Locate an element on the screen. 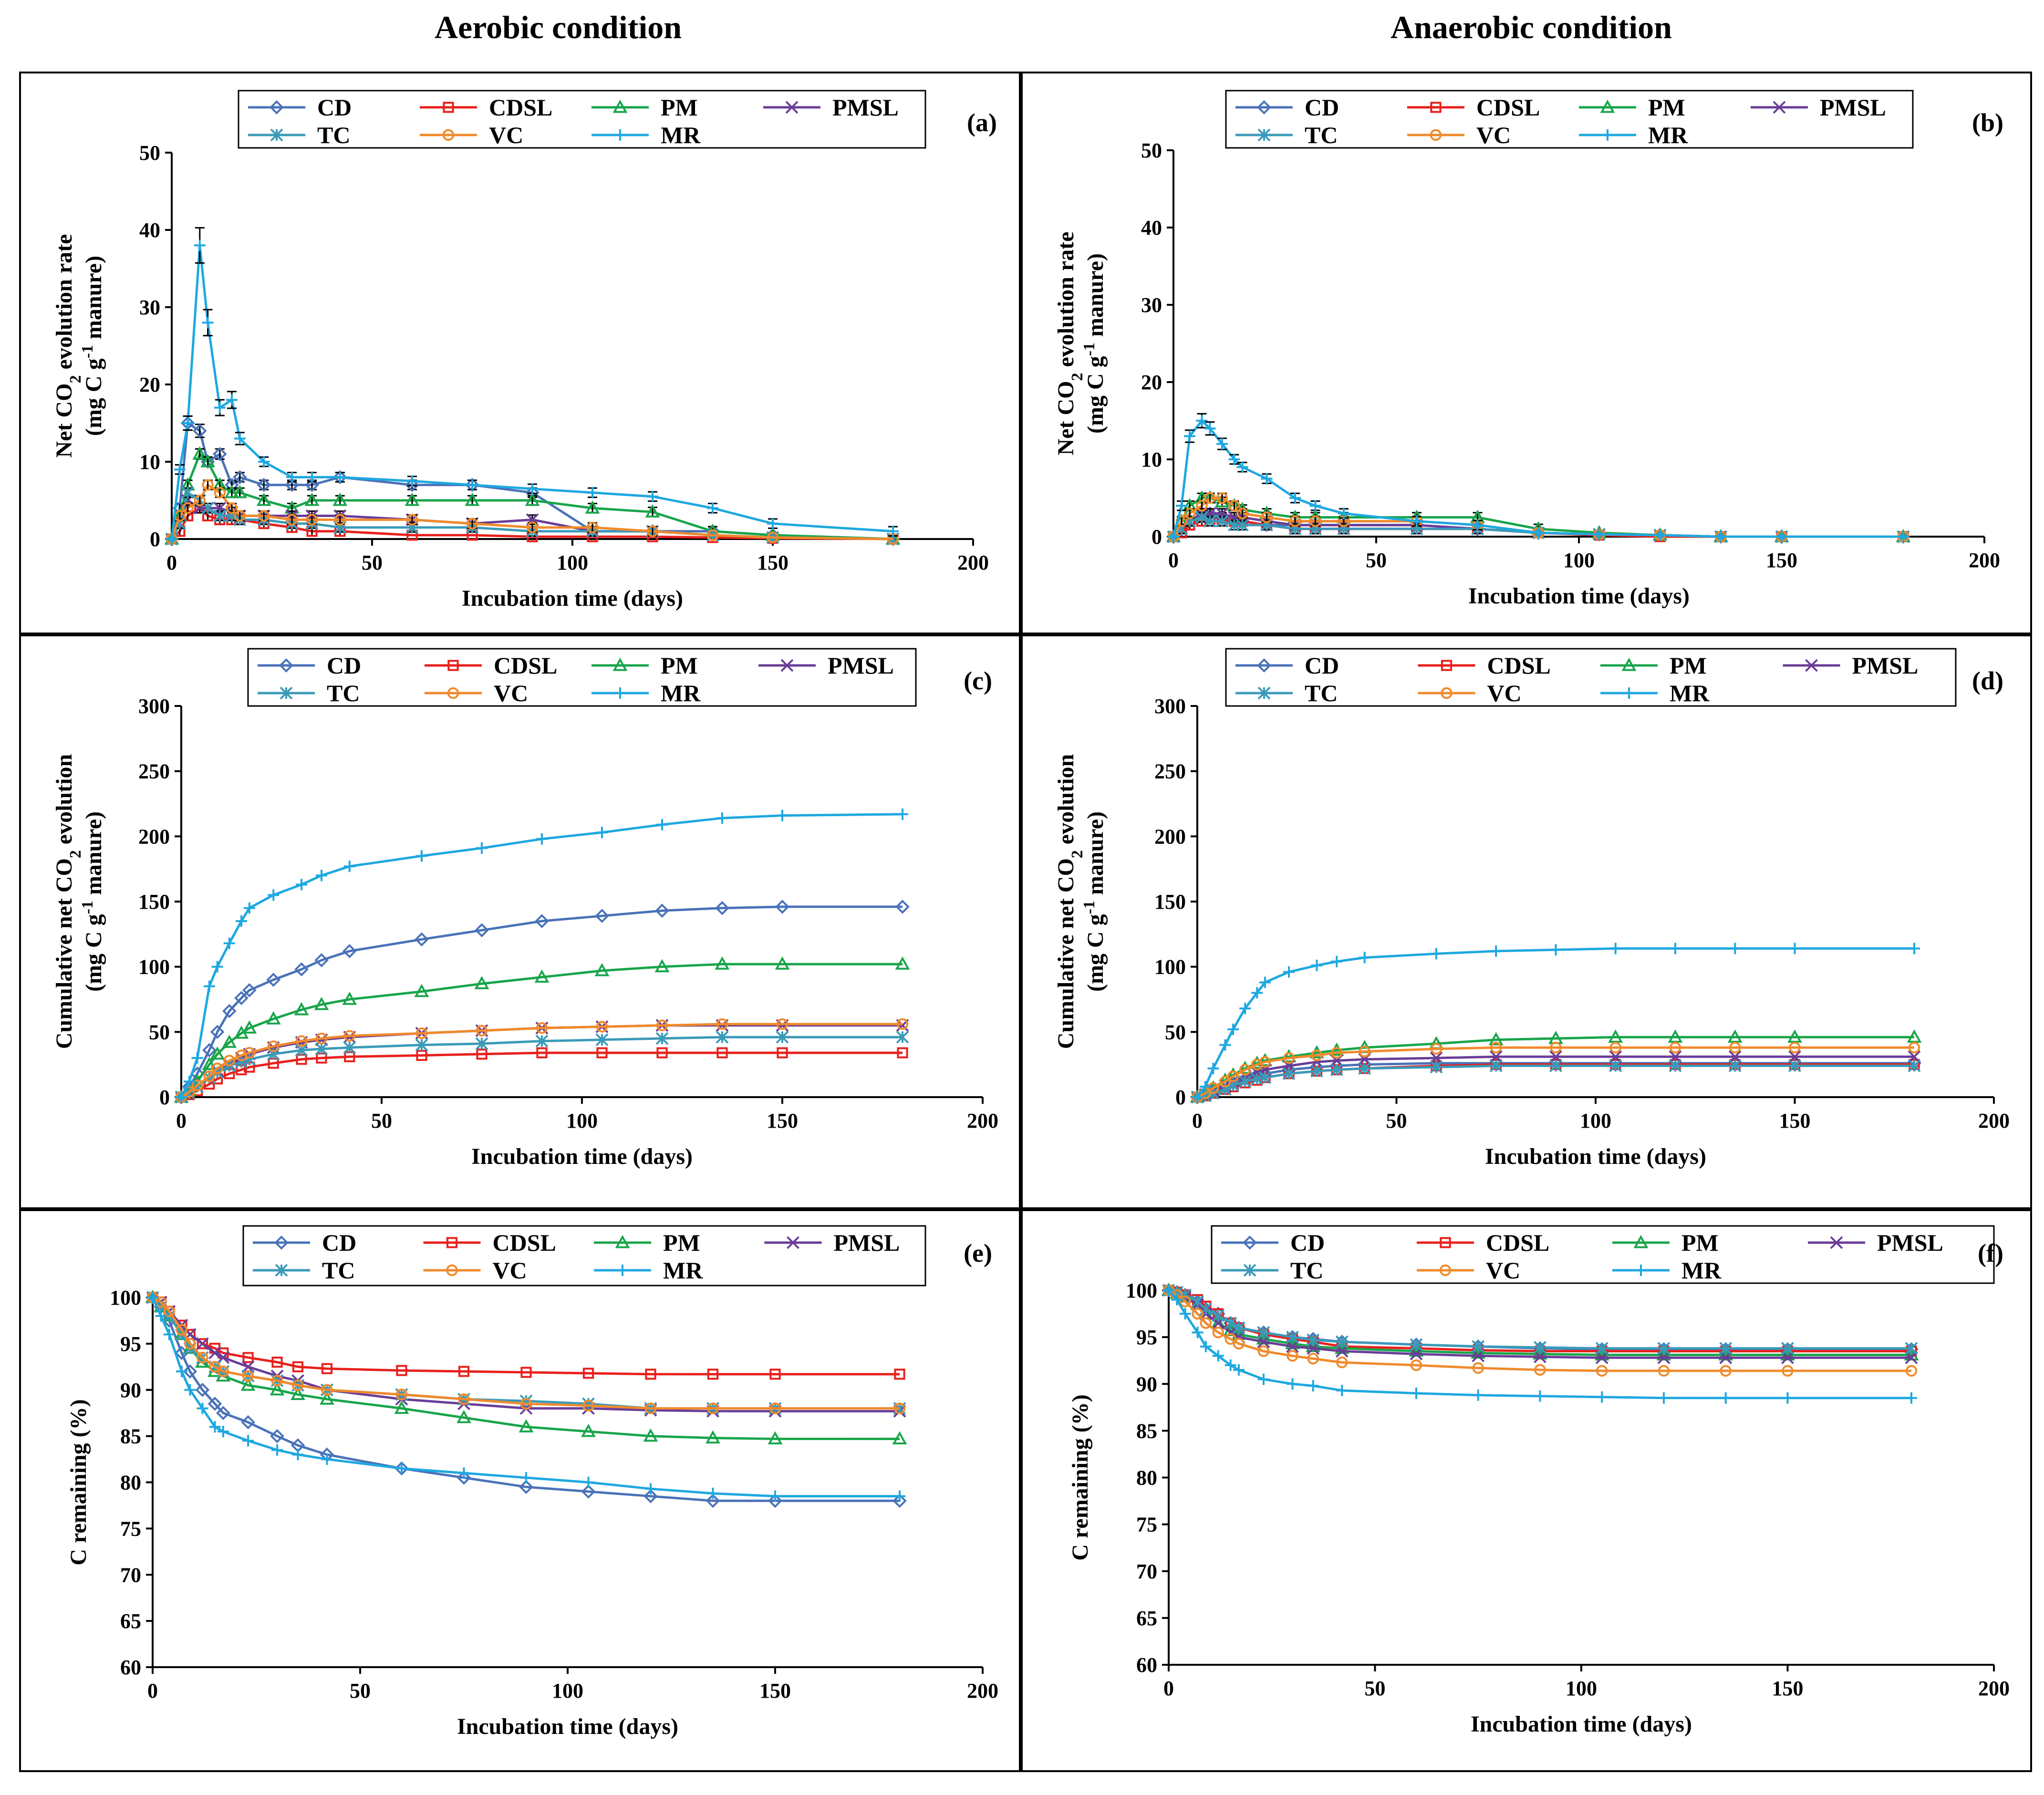 Image resolution: width=2044 pixels, height=1795 pixels. x-tick-label: 200 is located at coordinates (1984, 560).